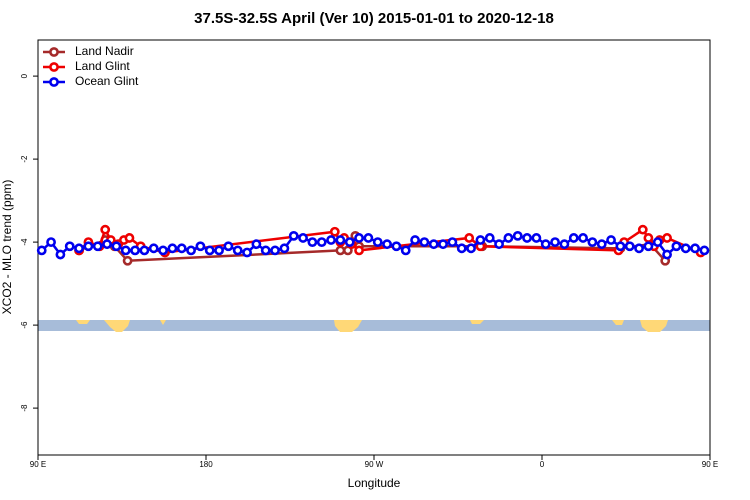  I want to click on legend-label: Land Nadir, so click(104, 51).